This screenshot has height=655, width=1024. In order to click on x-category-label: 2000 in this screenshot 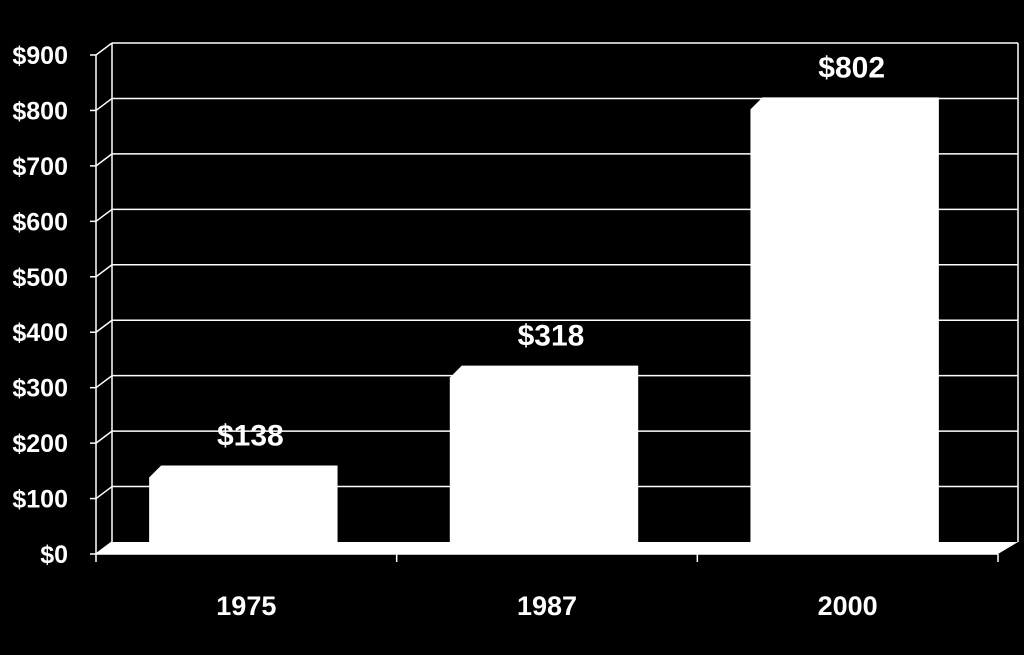, I will do `click(848, 606)`.